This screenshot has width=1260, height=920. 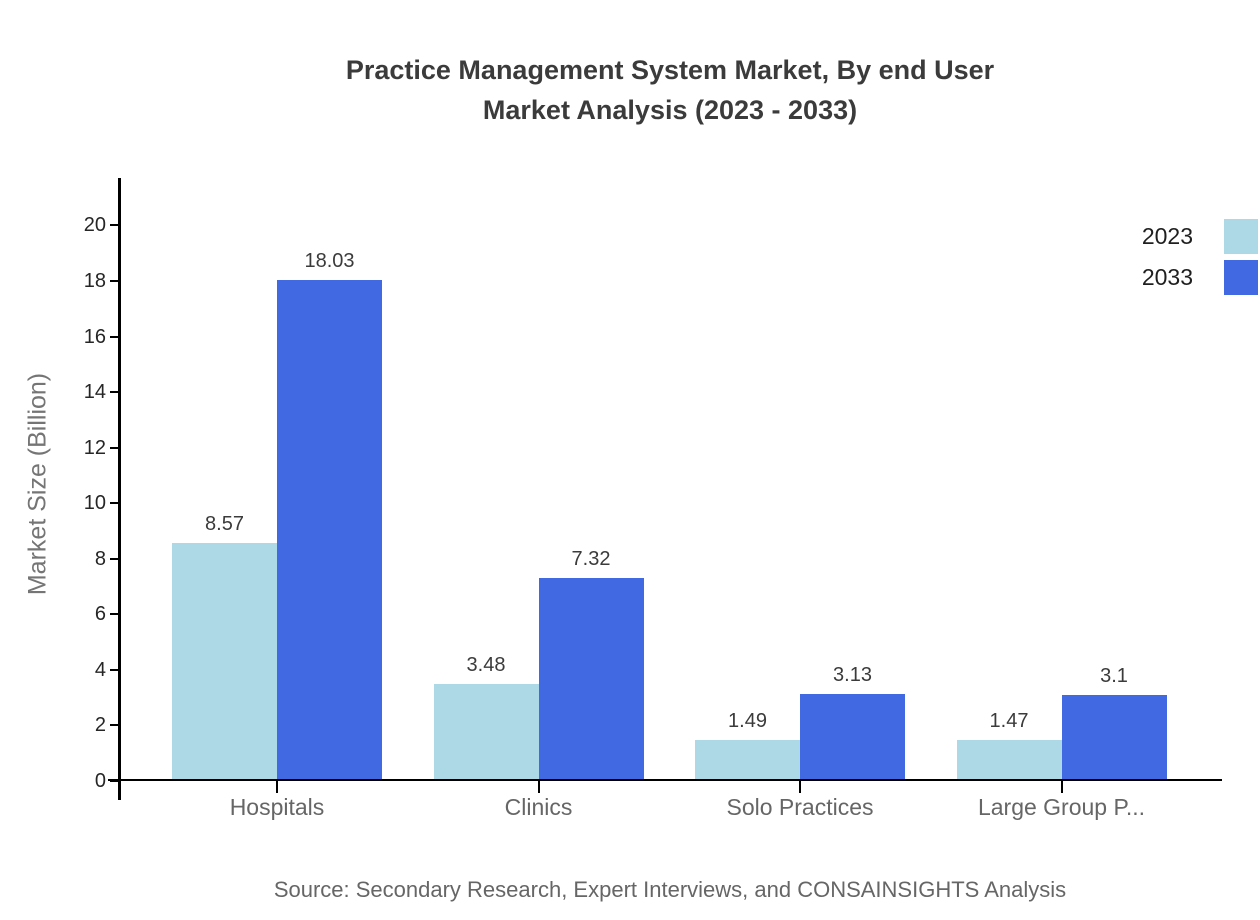 I want to click on y-tick-label: 8, so click(x=100, y=558).